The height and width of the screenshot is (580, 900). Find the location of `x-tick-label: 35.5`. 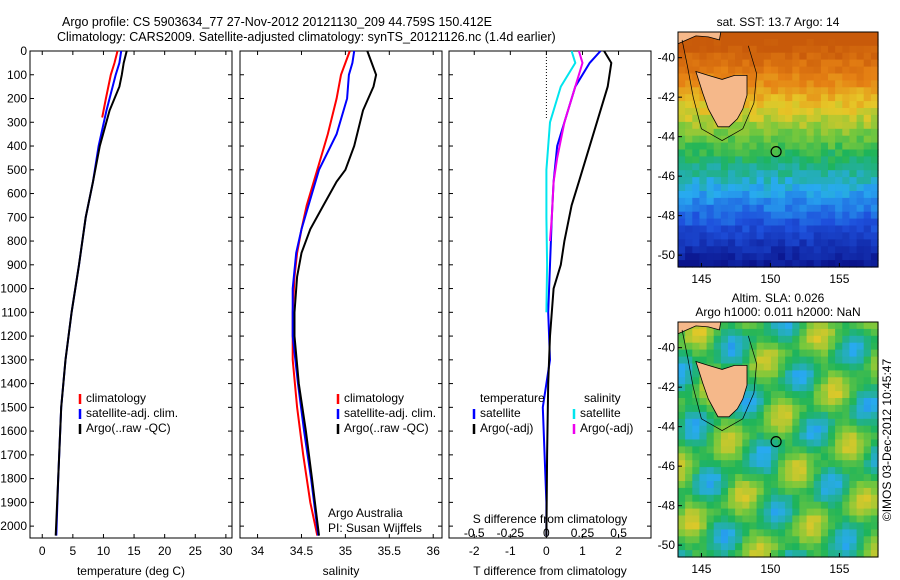

x-tick-label: 35.5 is located at coordinates (390, 551).